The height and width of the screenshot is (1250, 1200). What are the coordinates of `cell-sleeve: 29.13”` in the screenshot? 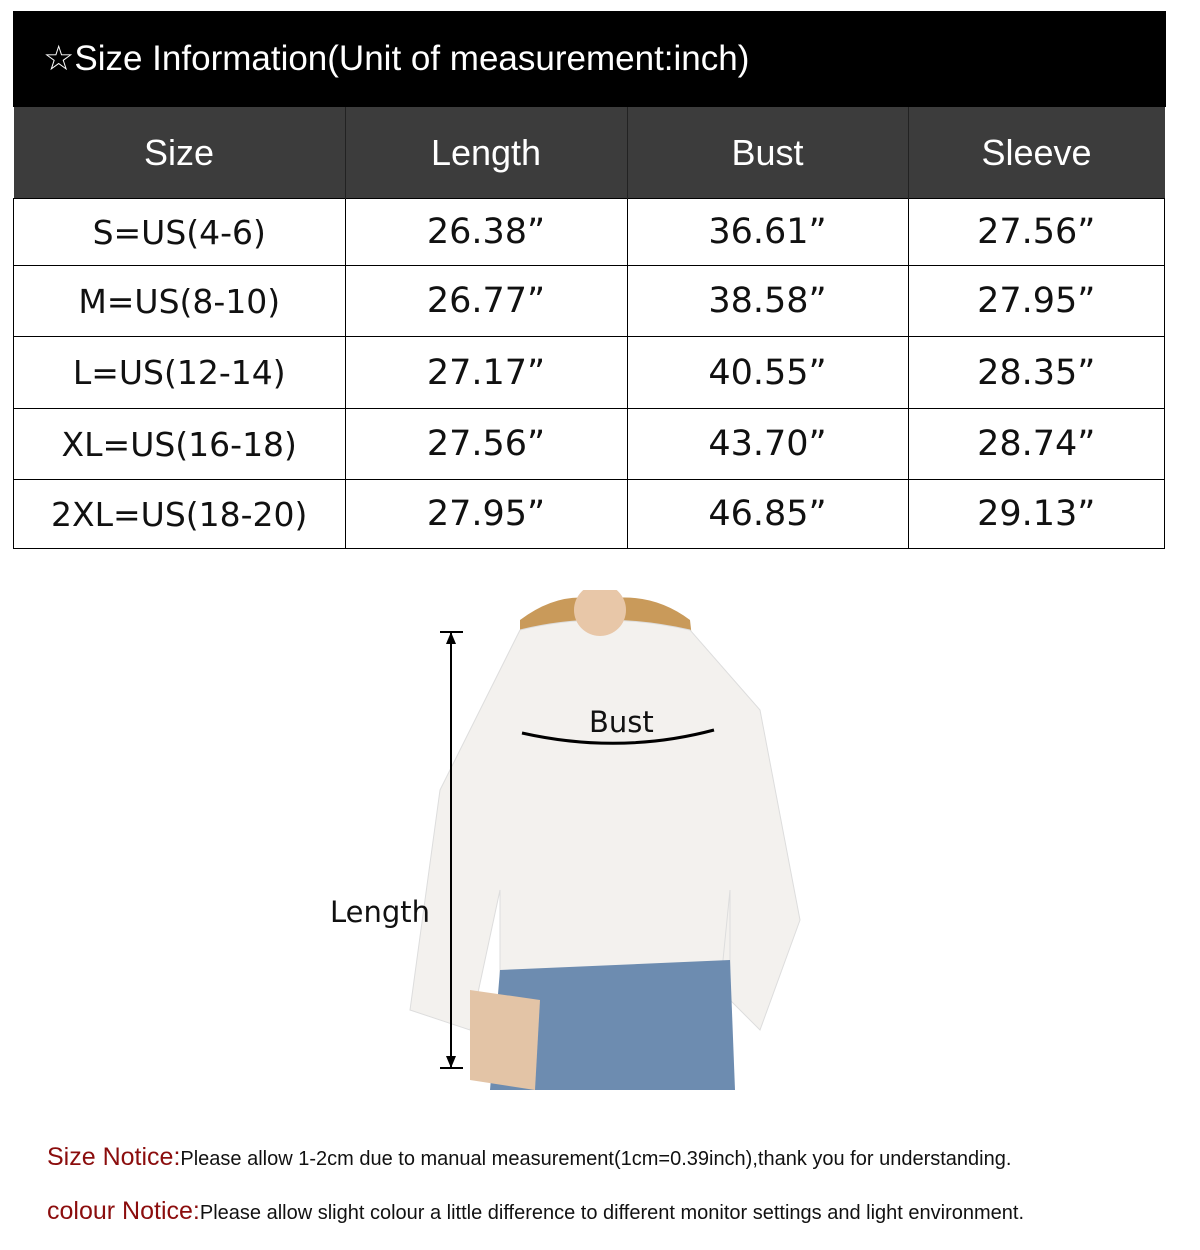 It's located at (1036, 514).